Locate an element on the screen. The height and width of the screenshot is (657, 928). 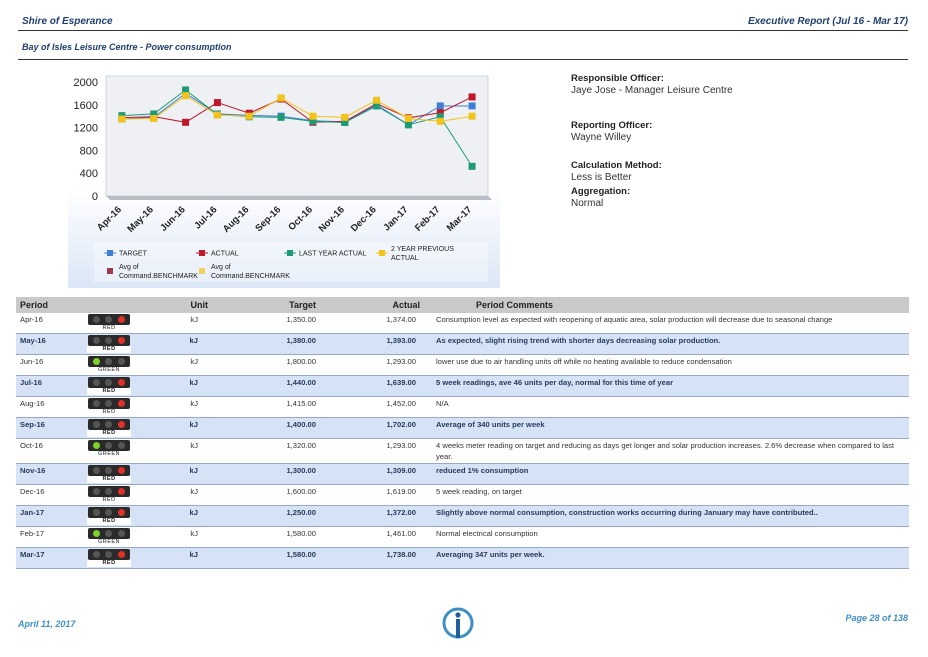
y-tick-label: 1600 is located at coordinates (86, 106).